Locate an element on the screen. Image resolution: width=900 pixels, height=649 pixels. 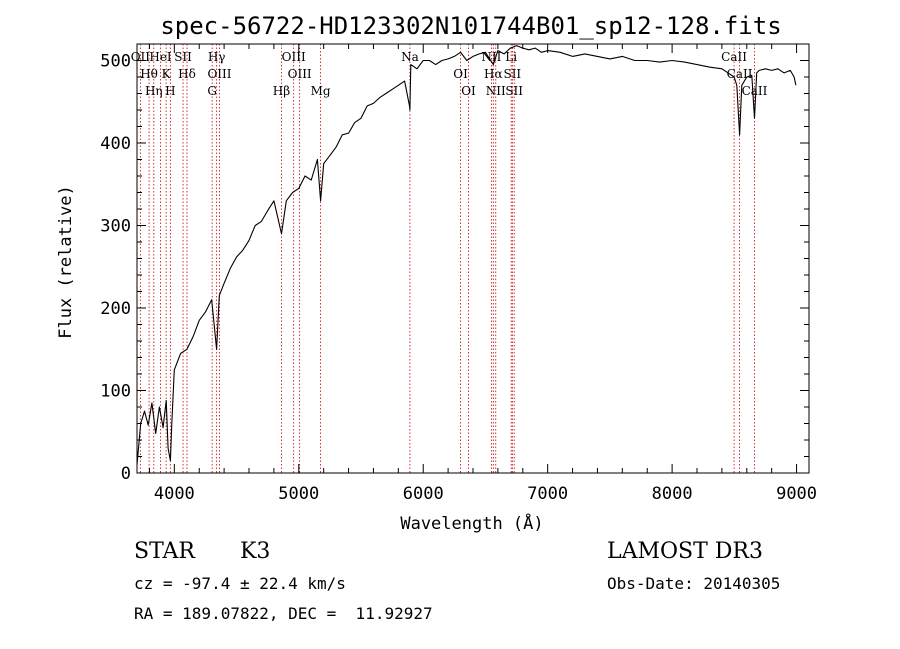
y-tick-label-0: 0 is located at coordinates (126, 474).